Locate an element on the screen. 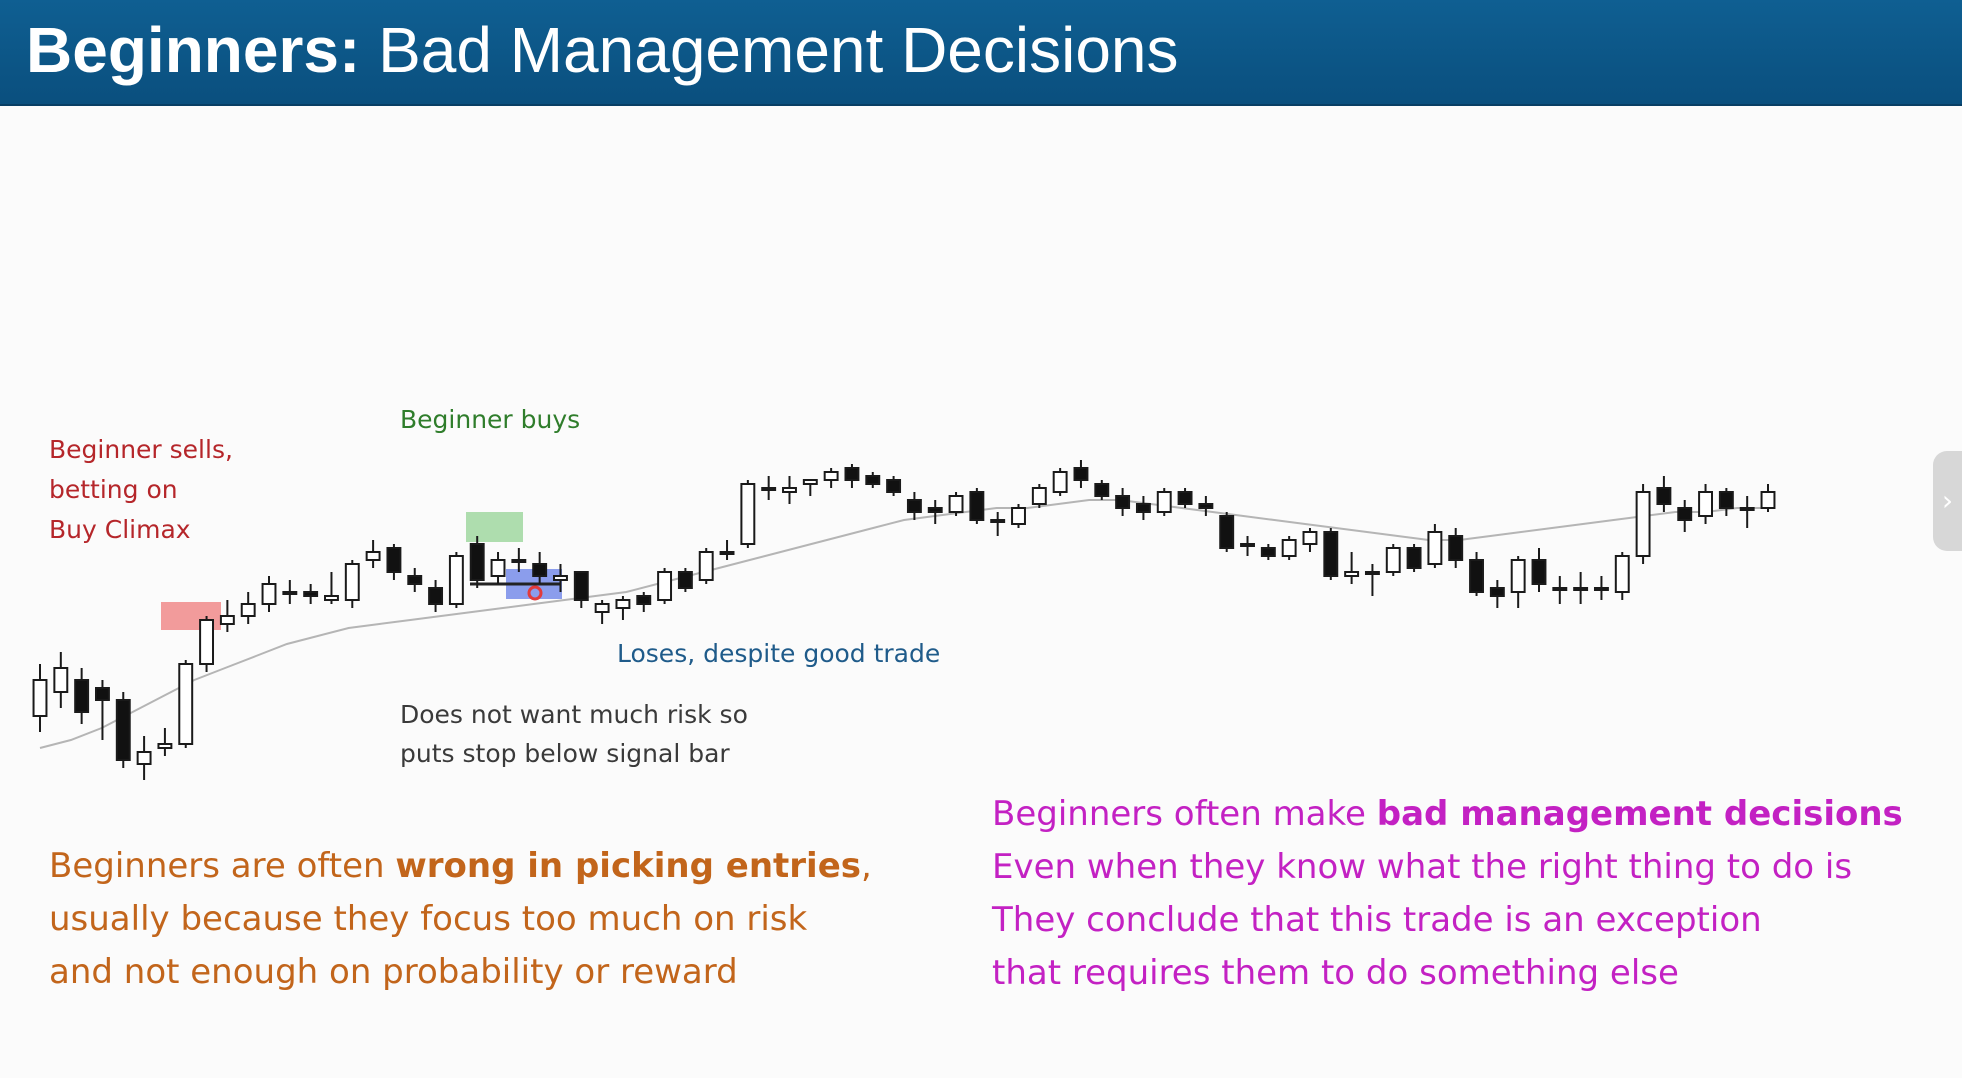  left-paragraph-line-3: and not enough on probability or reward is located at coordinates (393, 972).